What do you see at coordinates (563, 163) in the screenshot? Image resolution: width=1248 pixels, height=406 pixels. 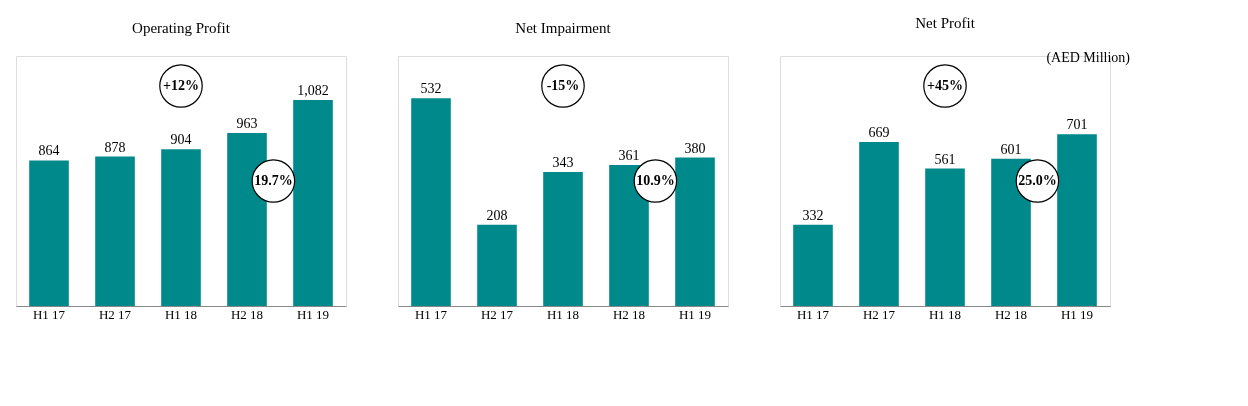 I see `data-label: 343` at bounding box center [563, 163].